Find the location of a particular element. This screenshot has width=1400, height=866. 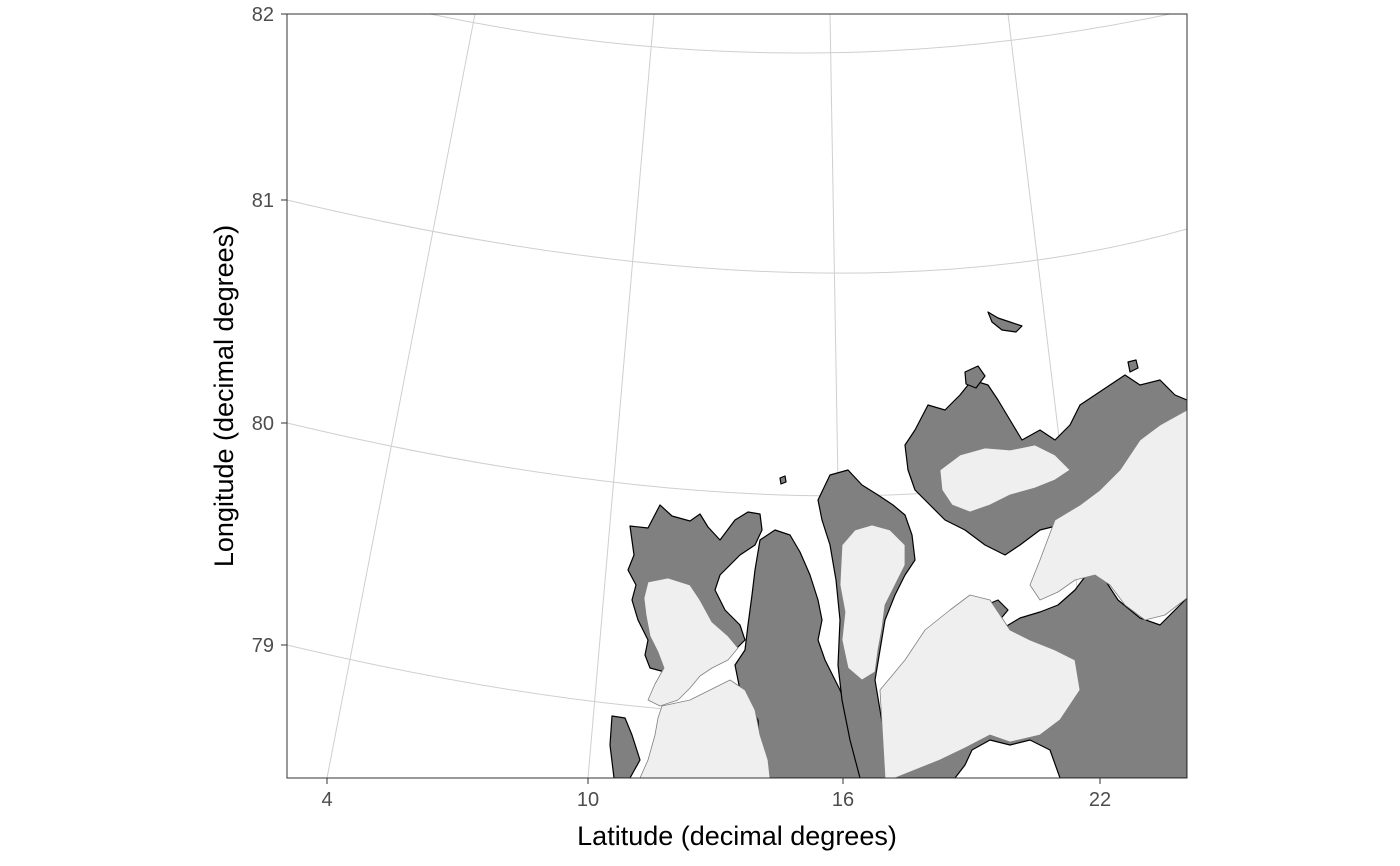

land-southwest-coast is located at coordinates (625, 746).